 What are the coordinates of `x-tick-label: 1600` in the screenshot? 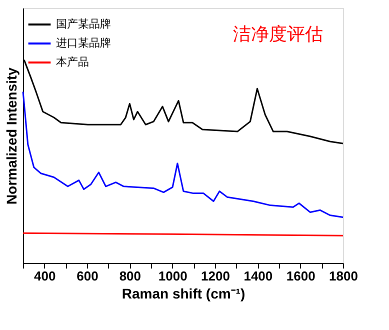 It's located at (301, 276).